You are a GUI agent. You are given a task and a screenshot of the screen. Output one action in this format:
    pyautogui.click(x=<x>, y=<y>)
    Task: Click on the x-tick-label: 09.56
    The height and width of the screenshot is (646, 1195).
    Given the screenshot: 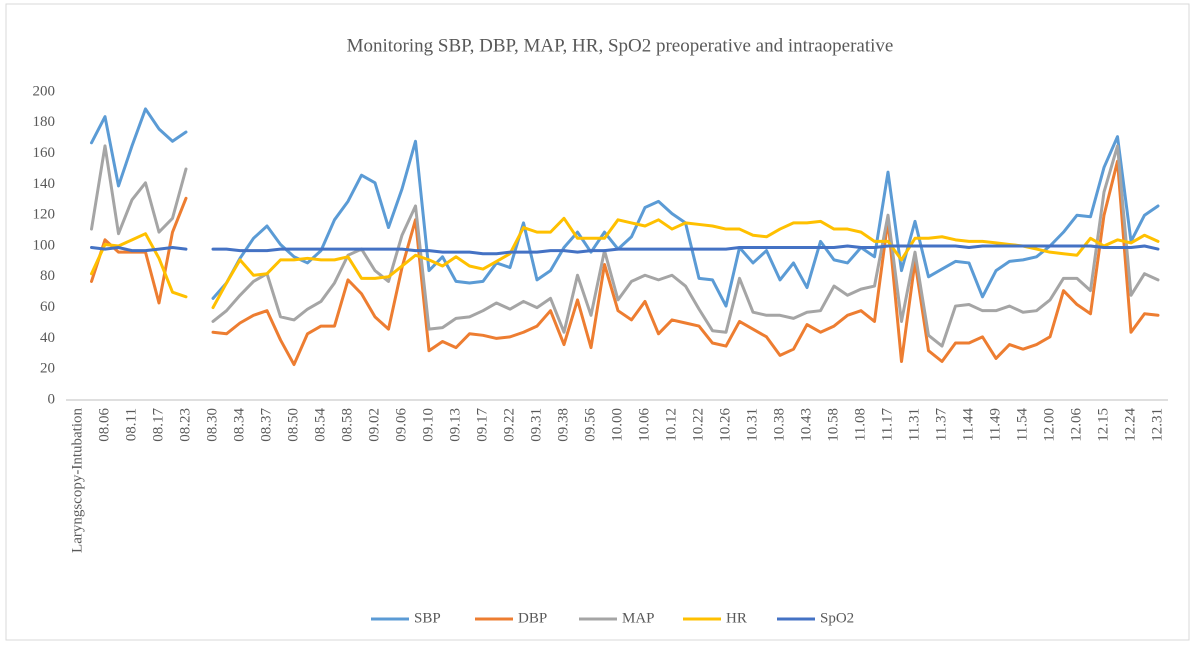 What is the action you would take?
    pyautogui.click(x=590, y=425)
    